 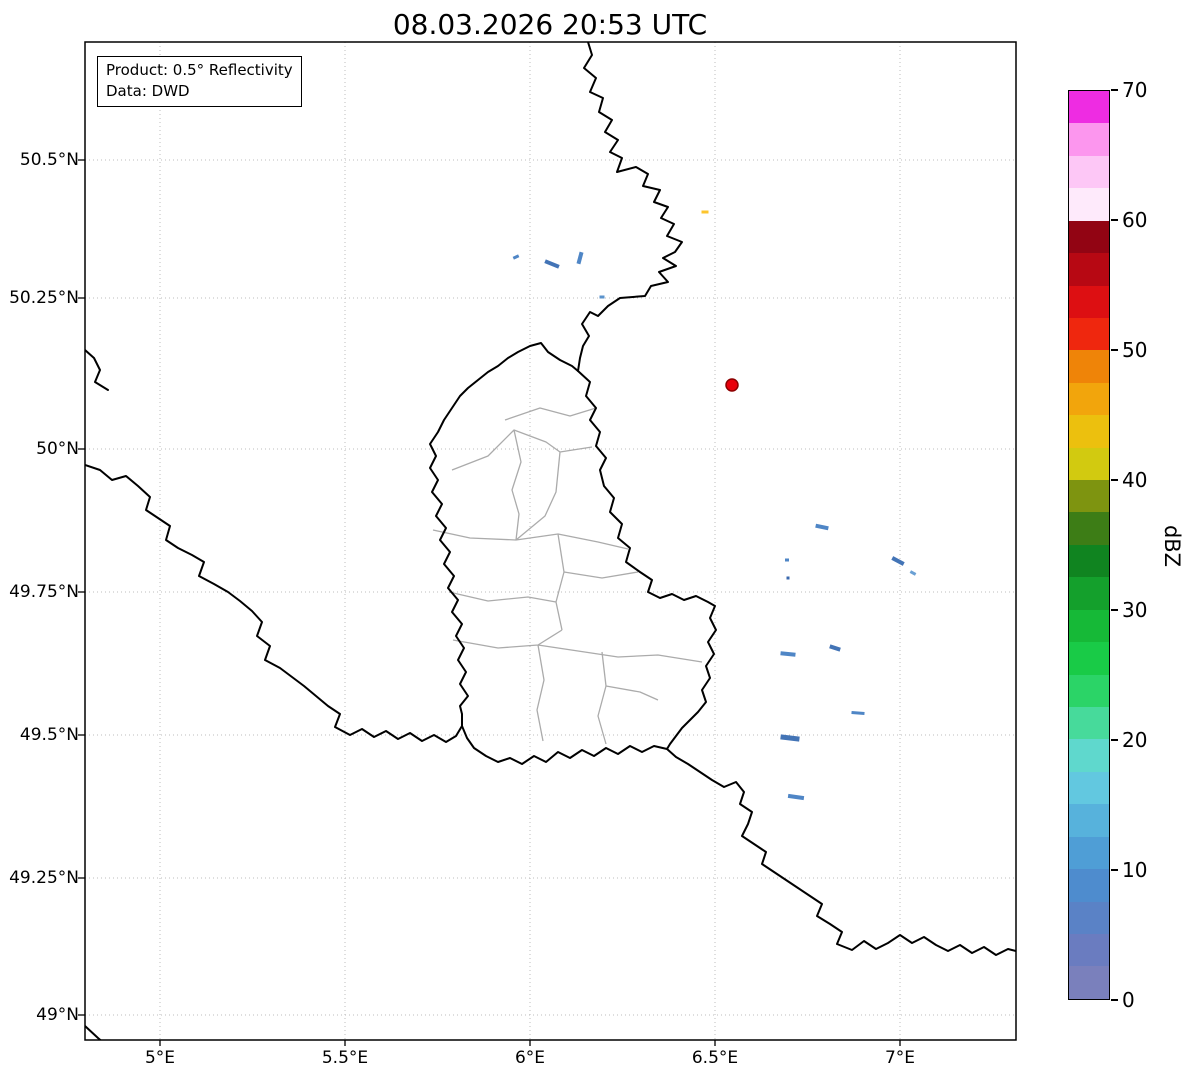 I want to click on border-luxembourg, so click(x=573, y=553).